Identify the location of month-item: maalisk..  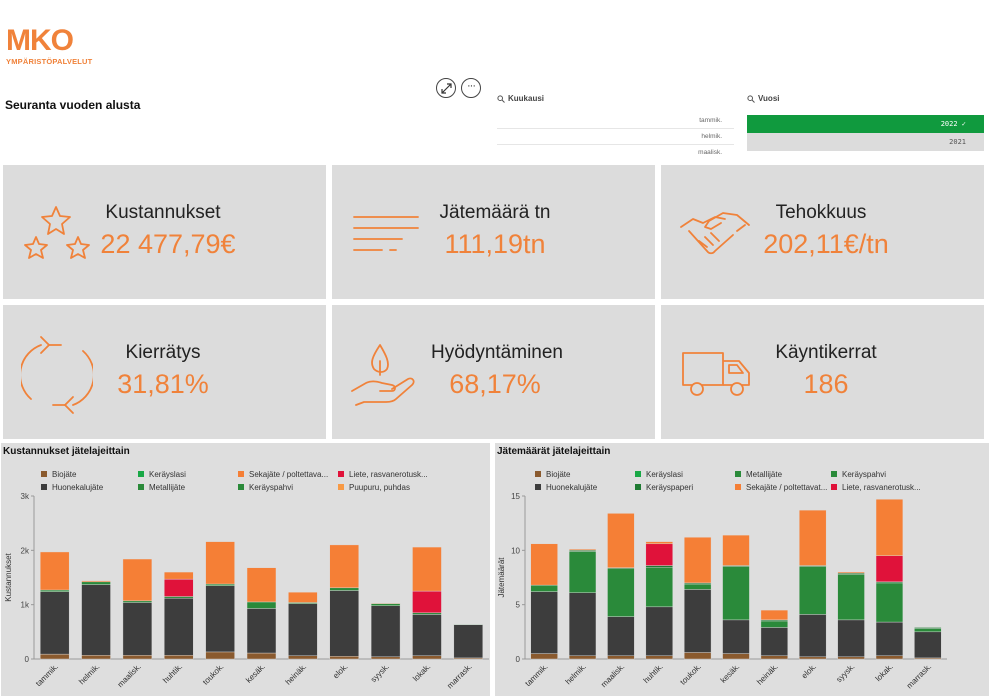
(615, 152).